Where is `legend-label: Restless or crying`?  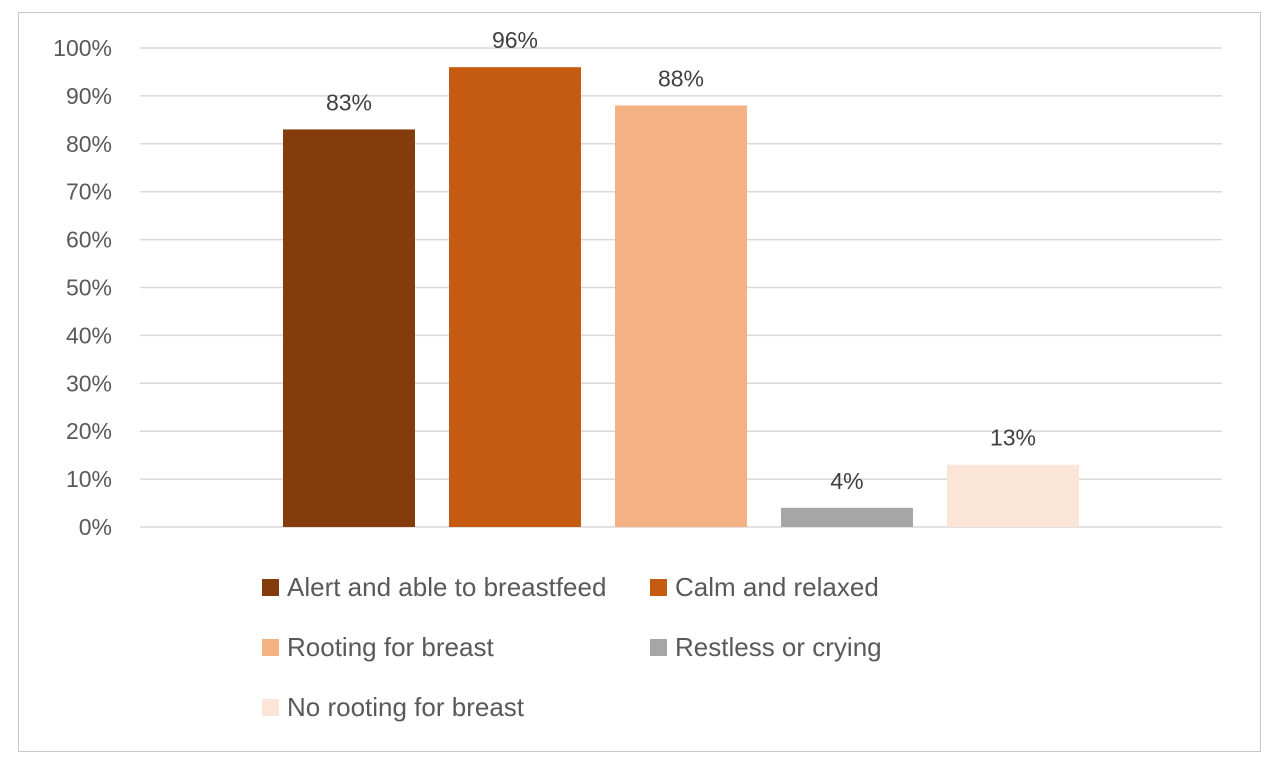 legend-label: Restless or crying is located at coordinates (778, 647).